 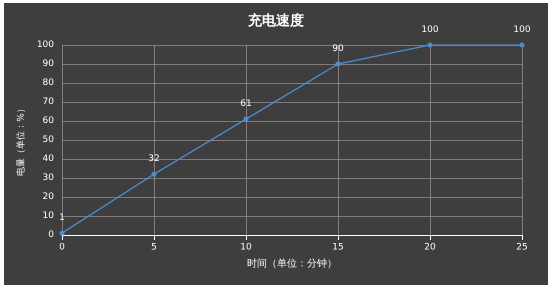 What do you see at coordinates (51, 235) in the screenshot?
I see `y-tick-label: 0` at bounding box center [51, 235].